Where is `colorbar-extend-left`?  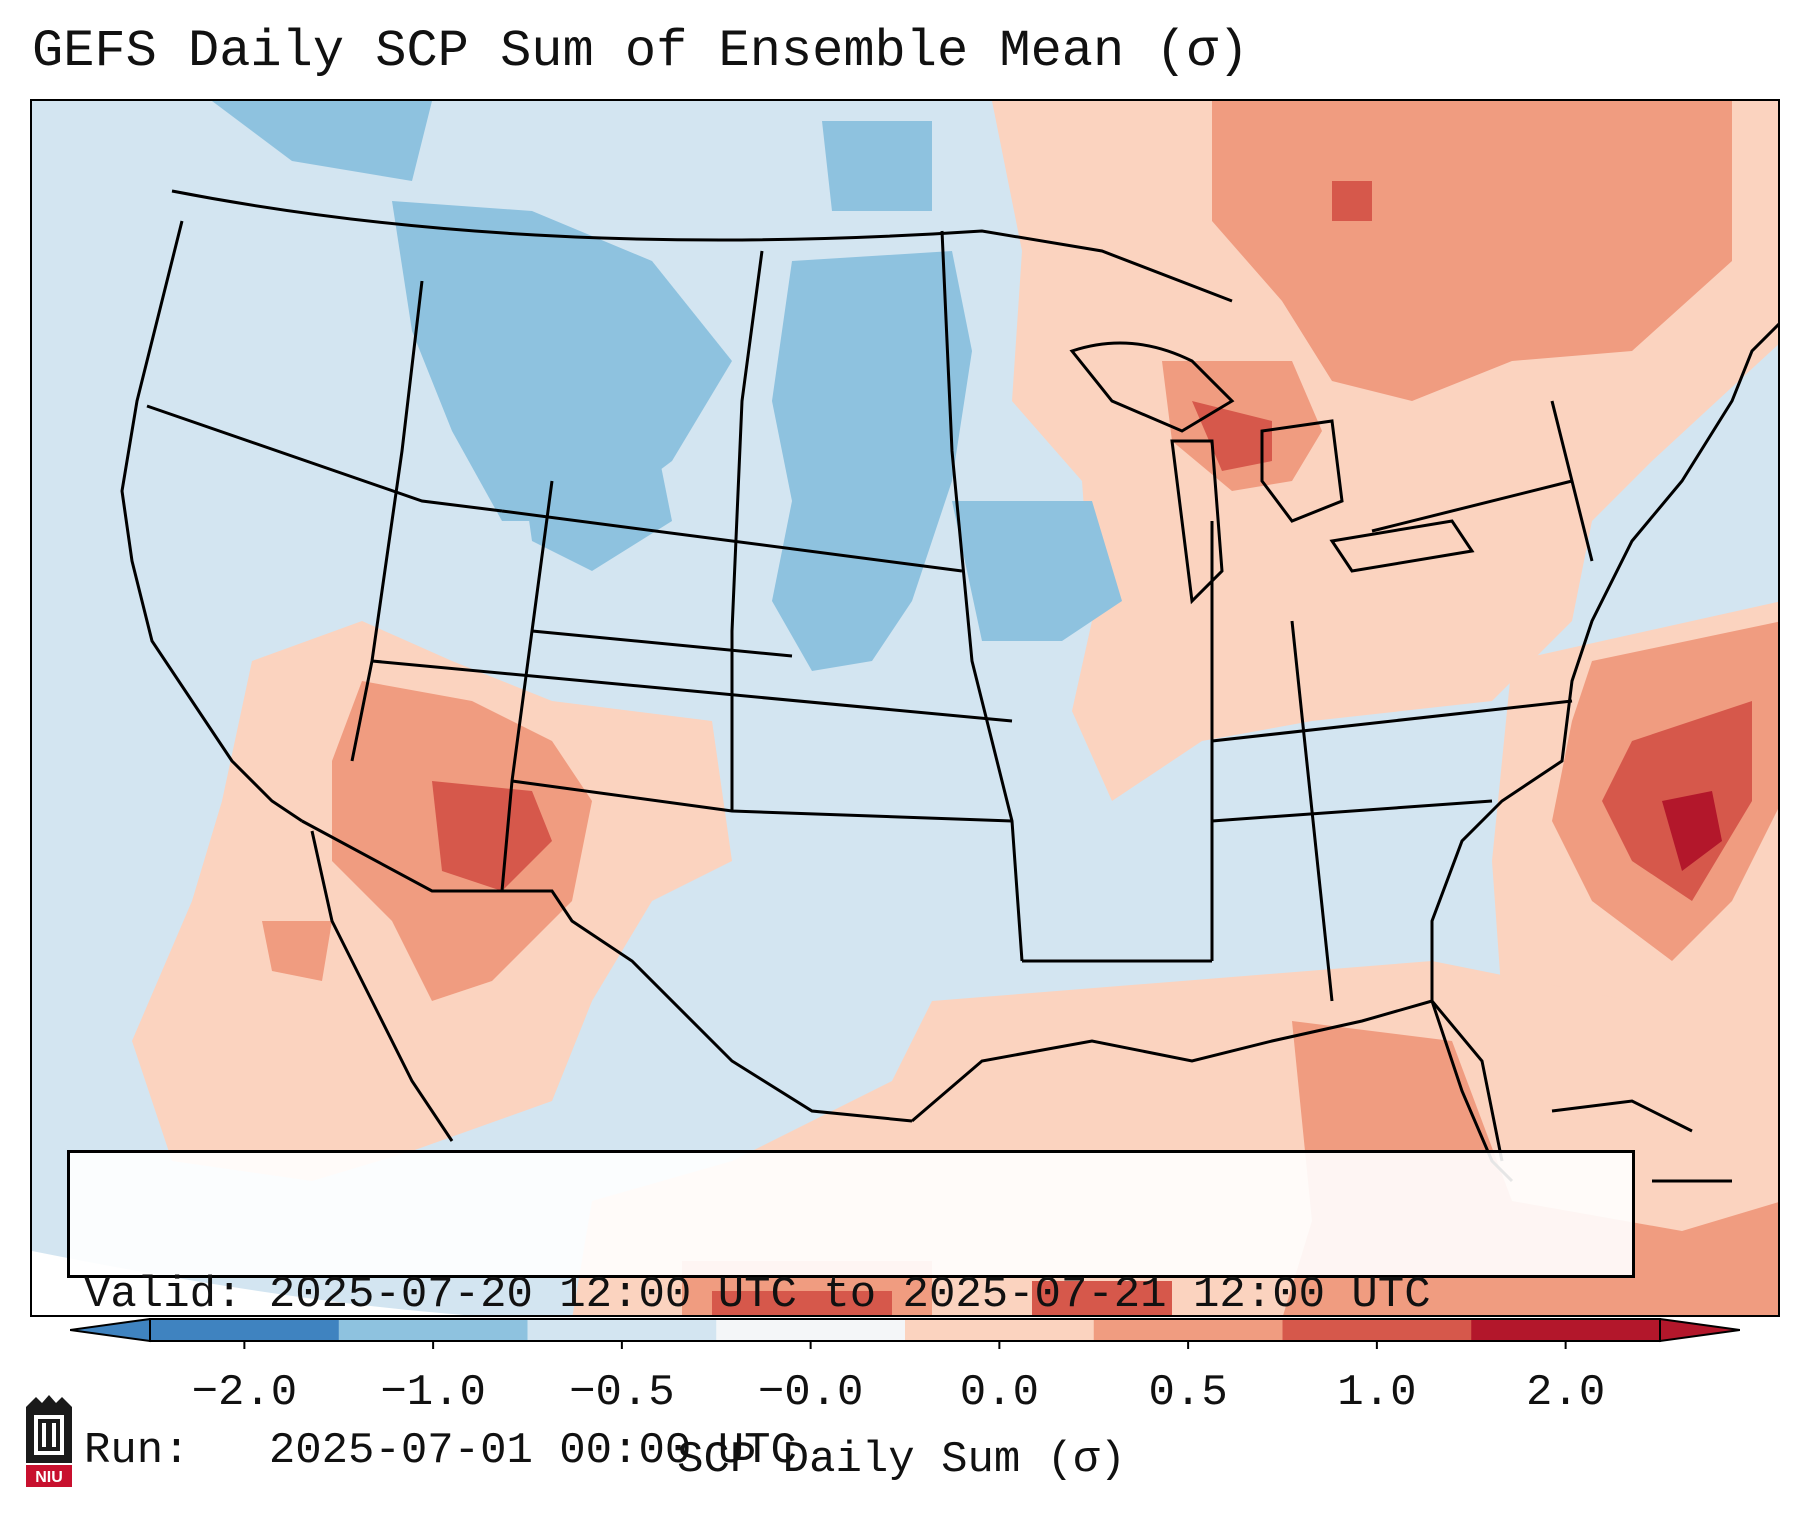
colorbar-extend-left is located at coordinates (110, 1330).